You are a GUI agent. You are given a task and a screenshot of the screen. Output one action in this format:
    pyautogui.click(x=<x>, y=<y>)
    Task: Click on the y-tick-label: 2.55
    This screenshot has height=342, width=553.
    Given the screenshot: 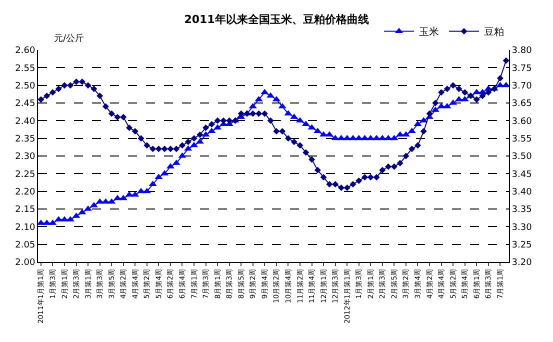 What is the action you would take?
    pyautogui.click(x=25, y=69)
    